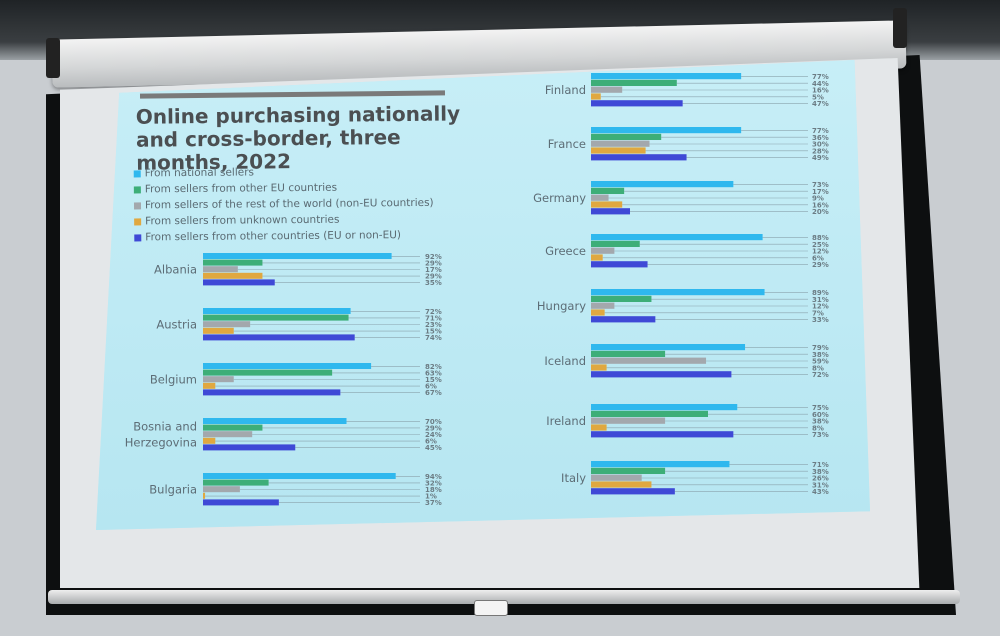  I want to click on data-label-greece-national: 88%, so click(820, 238).